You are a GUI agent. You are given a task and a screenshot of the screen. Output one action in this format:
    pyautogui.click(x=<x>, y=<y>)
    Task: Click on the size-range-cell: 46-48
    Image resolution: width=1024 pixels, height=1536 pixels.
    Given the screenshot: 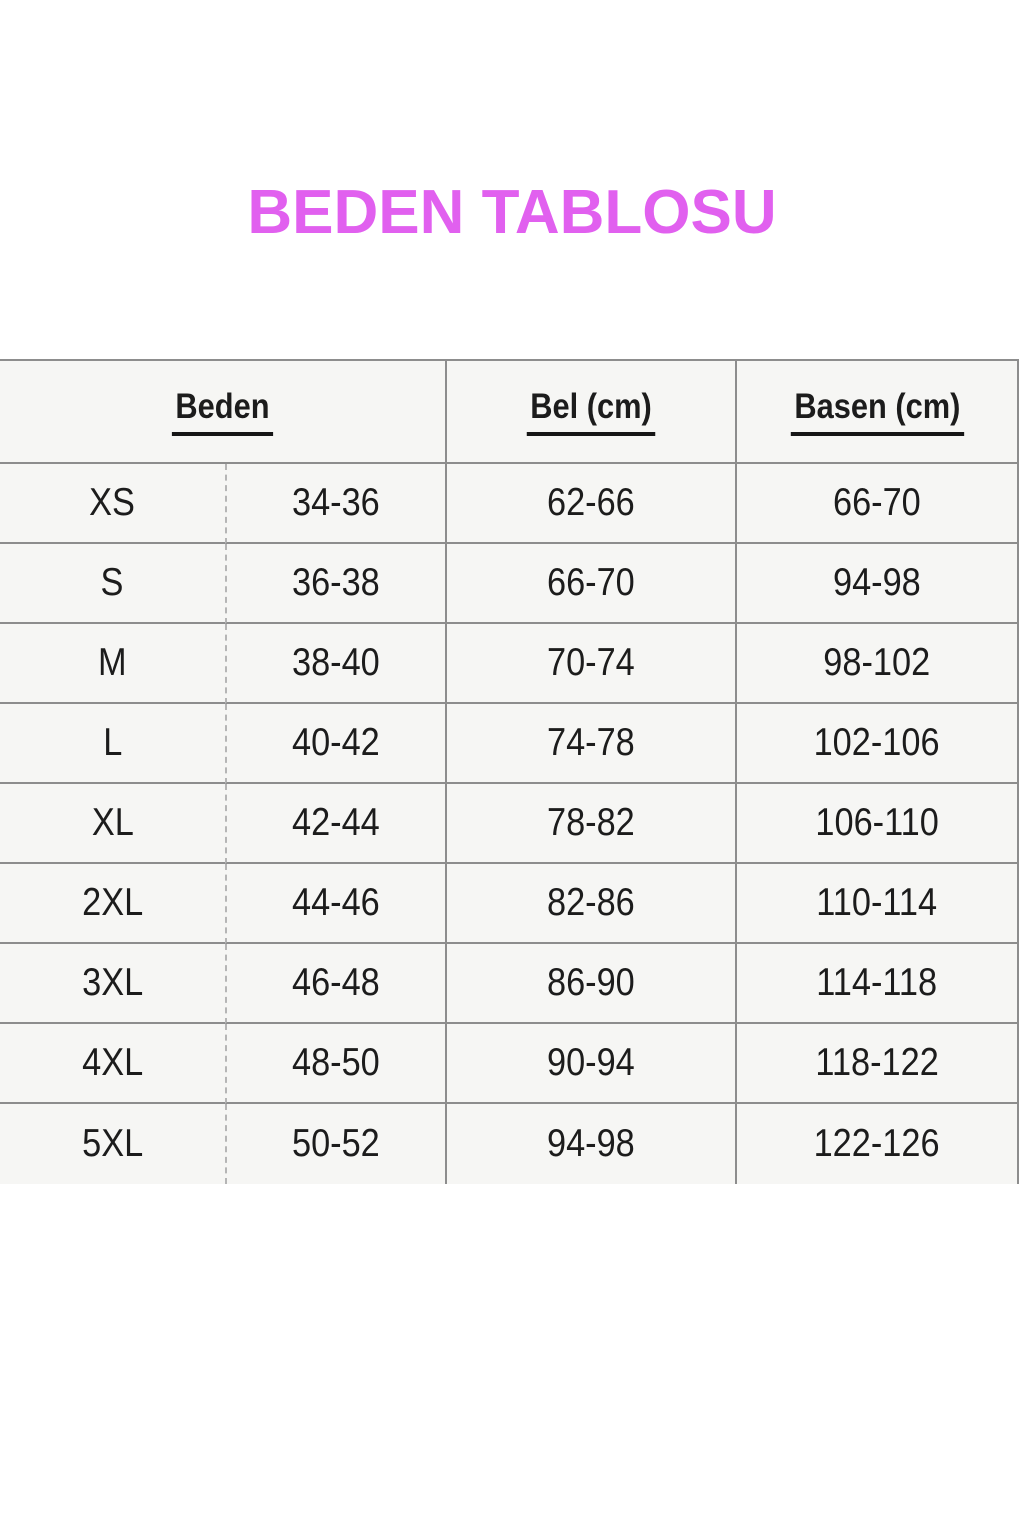 What is the action you would take?
    pyautogui.click(x=335, y=984)
    